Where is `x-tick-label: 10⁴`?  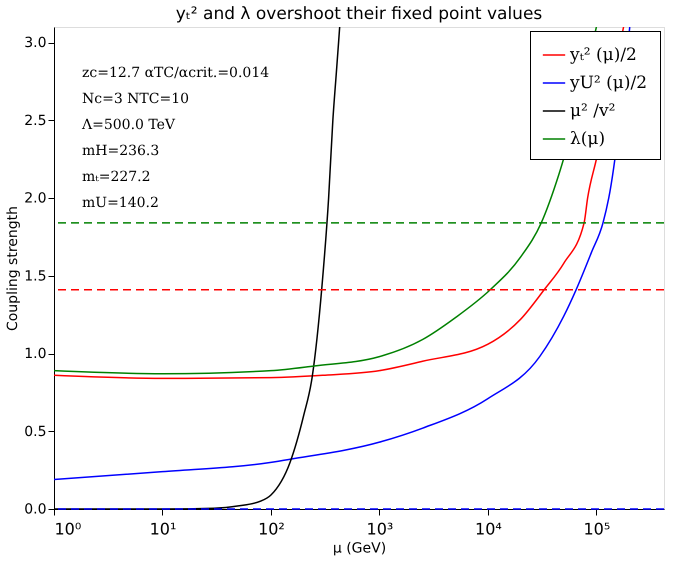
x-tick-label: 10⁴ is located at coordinates (488, 529).